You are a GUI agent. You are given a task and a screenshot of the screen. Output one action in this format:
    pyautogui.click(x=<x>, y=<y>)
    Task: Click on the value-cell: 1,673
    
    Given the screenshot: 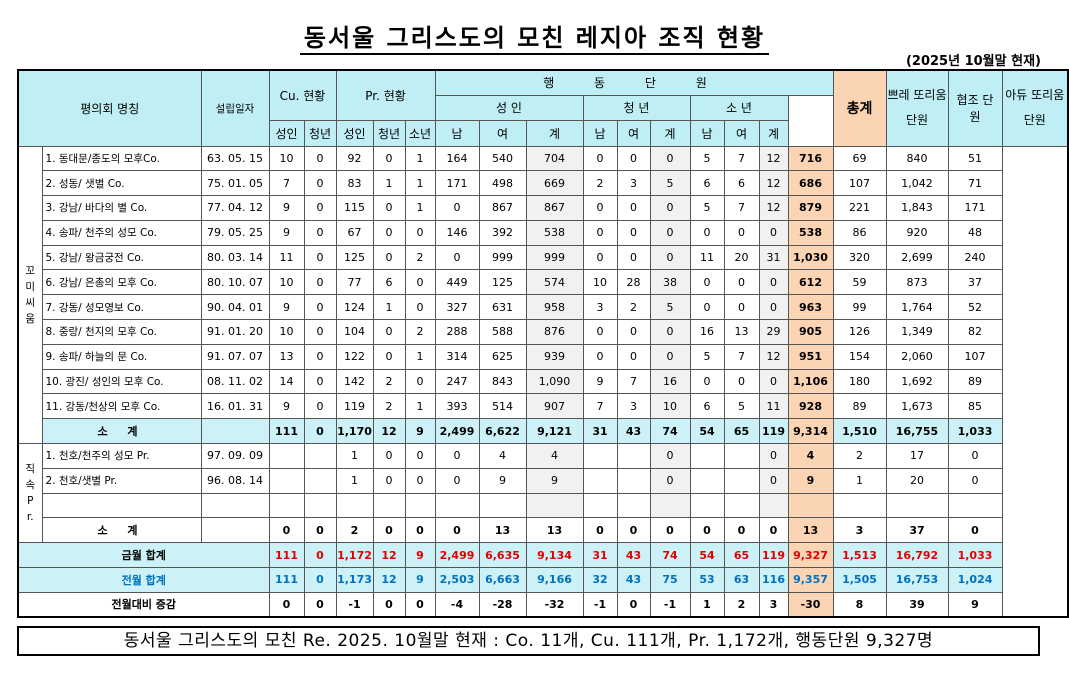 What is the action you would take?
    pyautogui.click(x=917, y=406)
    